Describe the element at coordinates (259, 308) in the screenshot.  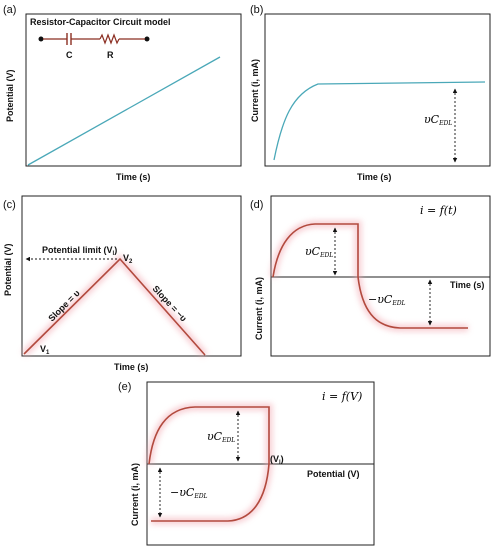
I see `panel-d-ylabel: Current (i, mA)` at that location.